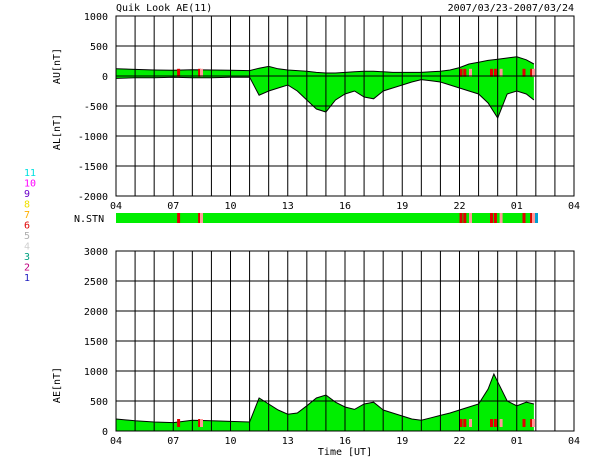 This screenshot has height=460, width=590. What do you see at coordinates (27, 205) in the screenshot?
I see `station-legend-item: 8` at bounding box center [27, 205].